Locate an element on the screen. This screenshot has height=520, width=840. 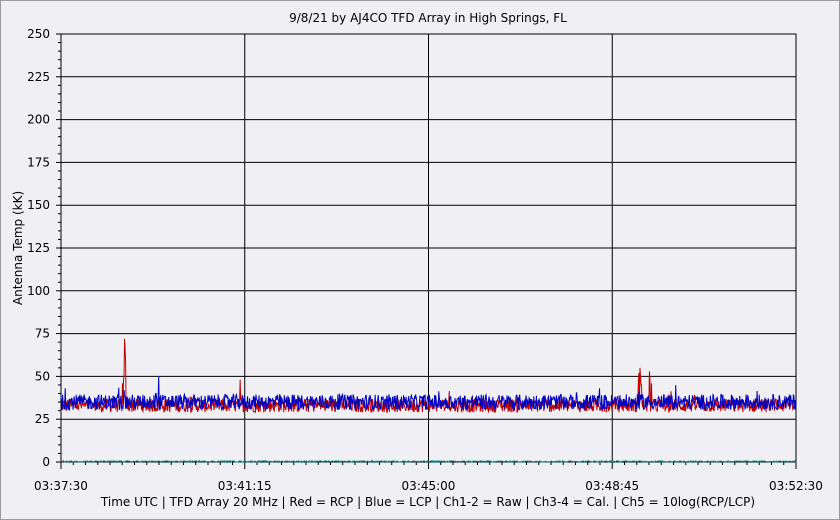
y-tick-label: 225 is located at coordinates (38, 77).